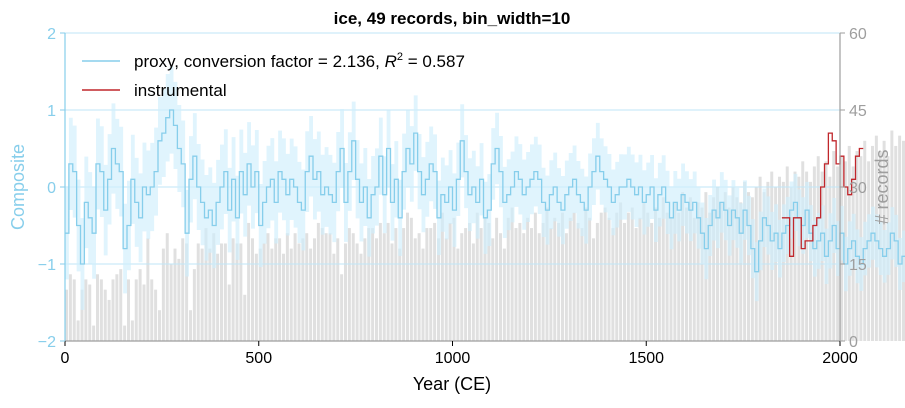  What do you see at coordinates (646, 358) in the screenshot?
I see `x-tick-label: 1500` at bounding box center [646, 358].